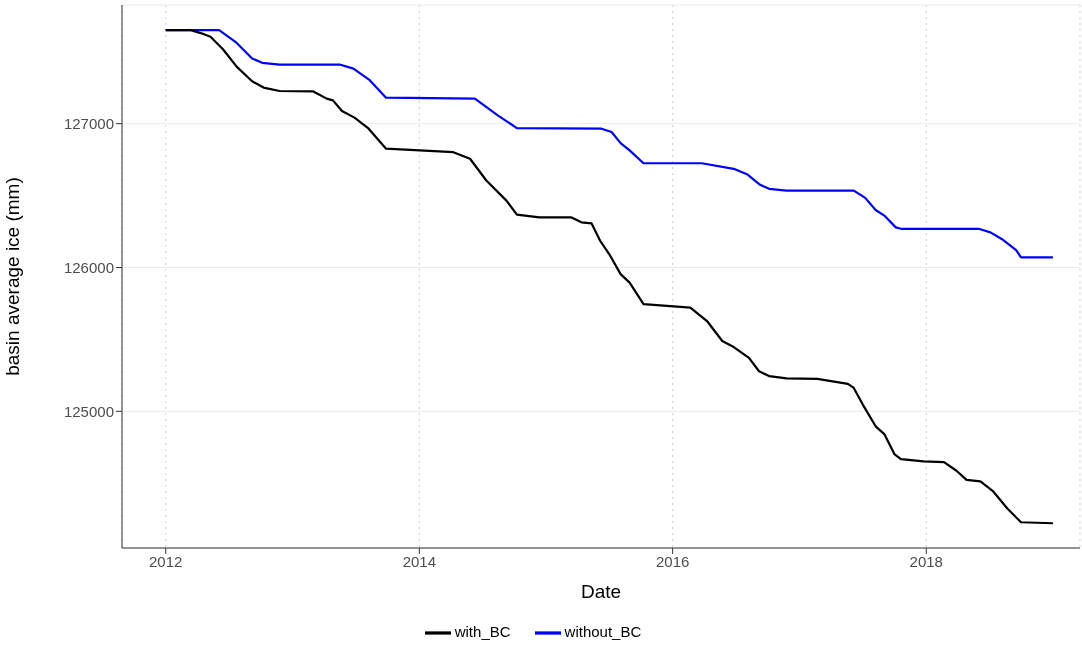 This screenshot has width=1082, height=668. What do you see at coordinates (926, 561) in the screenshot?
I see `x-tick-label: 2018` at bounding box center [926, 561].